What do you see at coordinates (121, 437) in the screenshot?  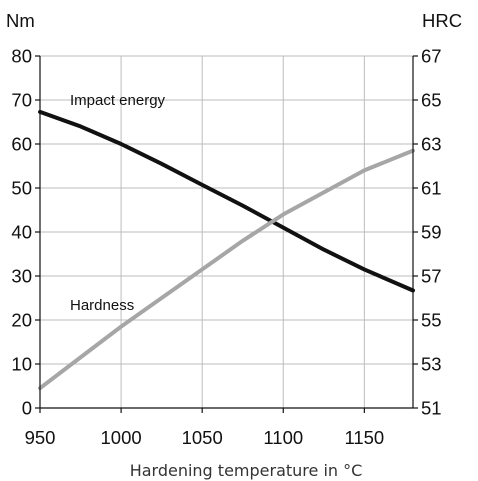 I see `x-tick-label: 1000` at bounding box center [121, 437].